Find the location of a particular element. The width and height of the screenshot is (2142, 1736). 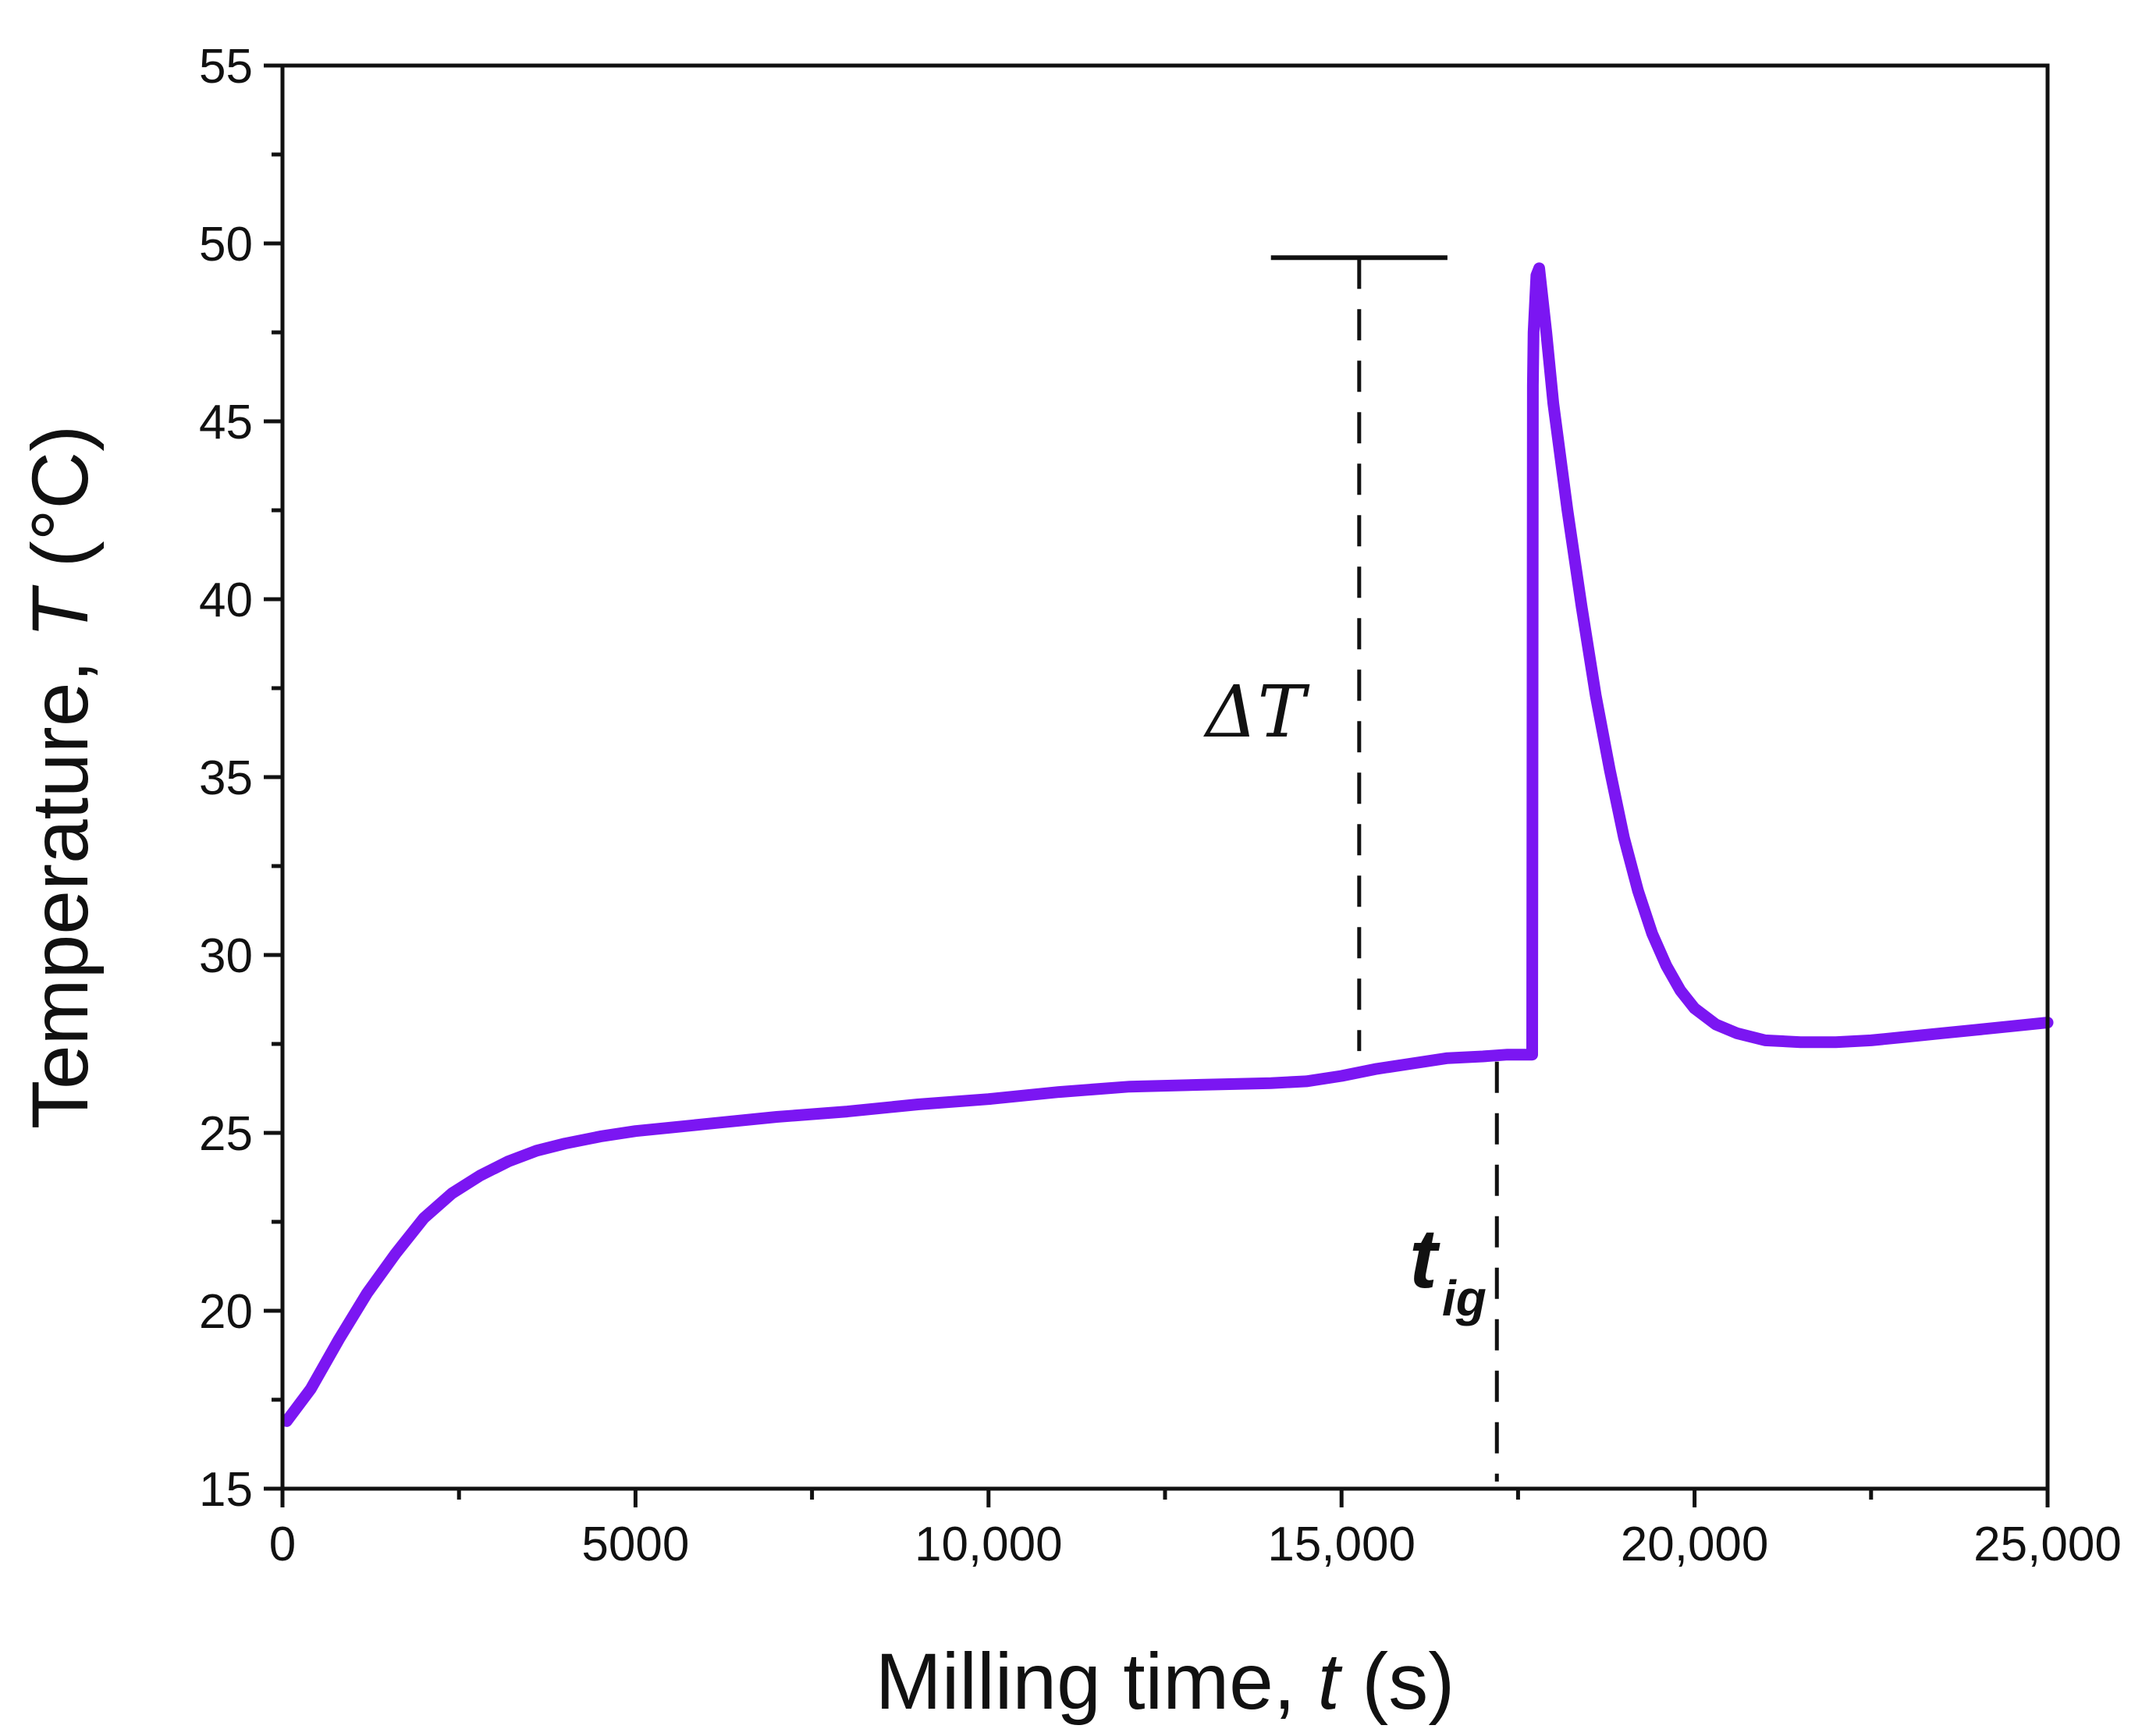

x-axis-title: Milling time, t (s) is located at coordinates (1165, 1681).